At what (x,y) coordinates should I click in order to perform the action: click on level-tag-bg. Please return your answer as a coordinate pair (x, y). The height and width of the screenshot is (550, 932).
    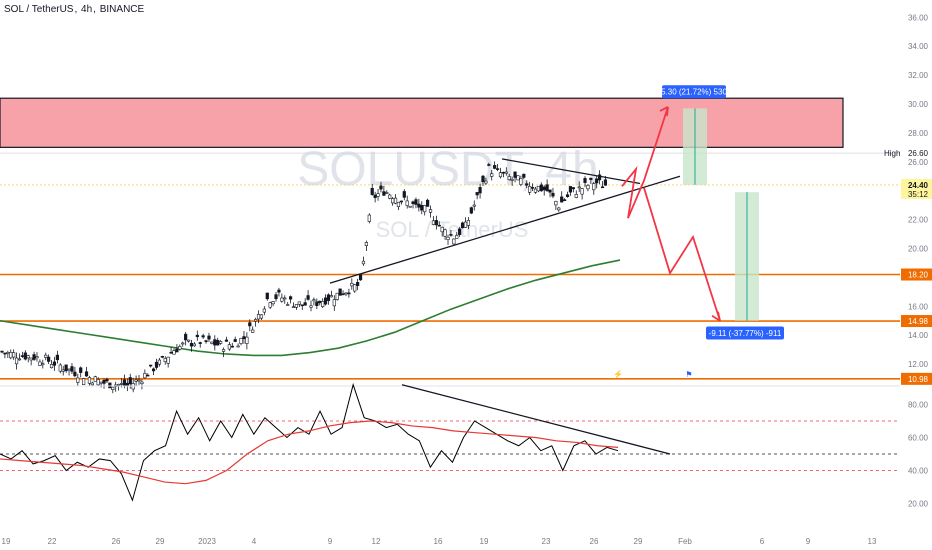
    Looking at the image, I should click on (916, 378).